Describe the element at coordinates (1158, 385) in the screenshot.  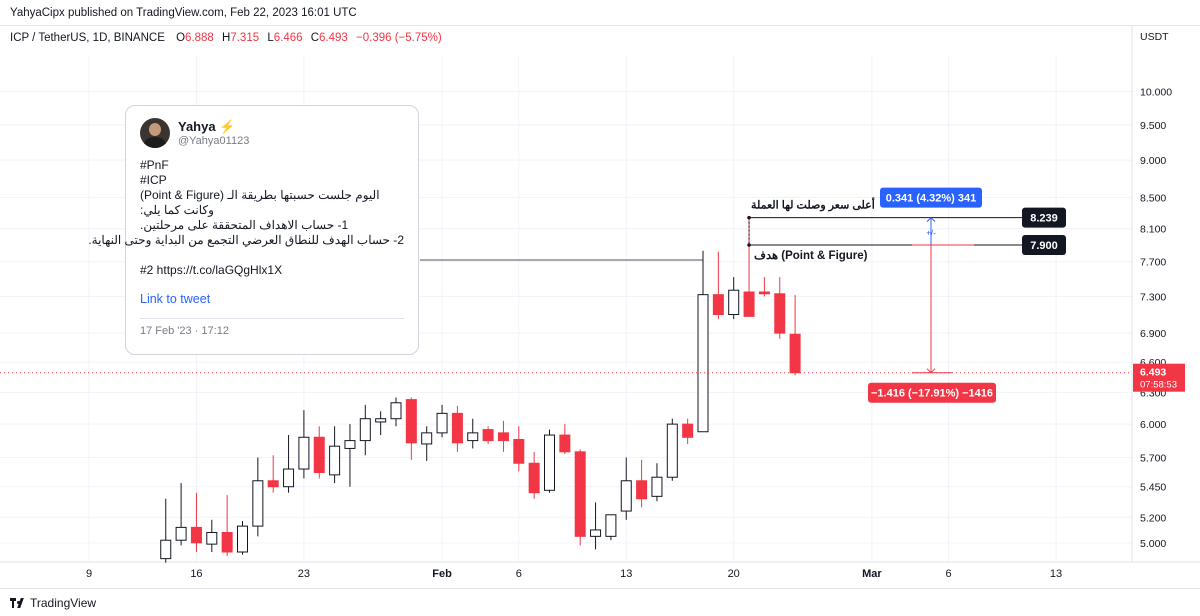
I see `countdown: 07:58:53` at that location.